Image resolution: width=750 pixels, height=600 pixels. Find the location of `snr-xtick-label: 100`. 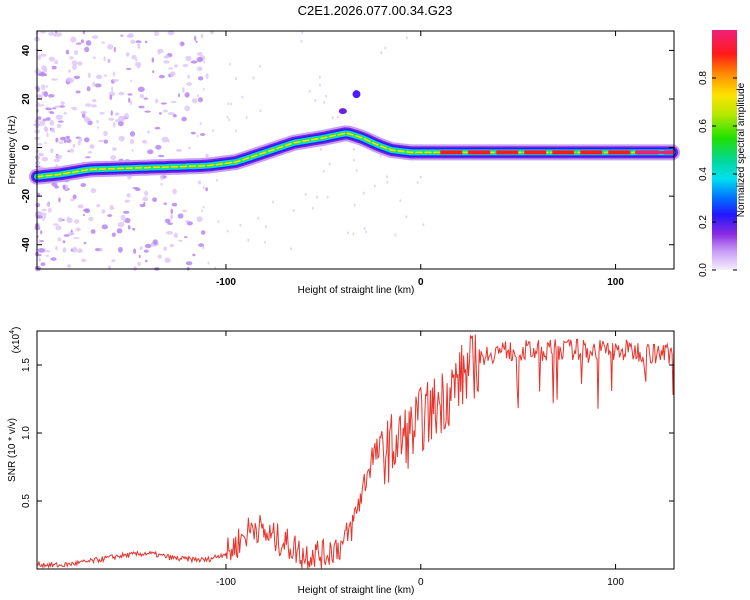

snr-xtick-label: 100 is located at coordinates (615, 582).